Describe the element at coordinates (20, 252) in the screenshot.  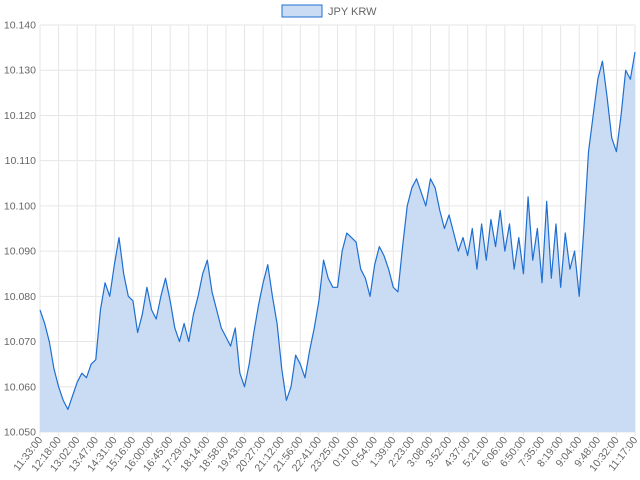
I see `y-tick-label: 10.090` at that location.